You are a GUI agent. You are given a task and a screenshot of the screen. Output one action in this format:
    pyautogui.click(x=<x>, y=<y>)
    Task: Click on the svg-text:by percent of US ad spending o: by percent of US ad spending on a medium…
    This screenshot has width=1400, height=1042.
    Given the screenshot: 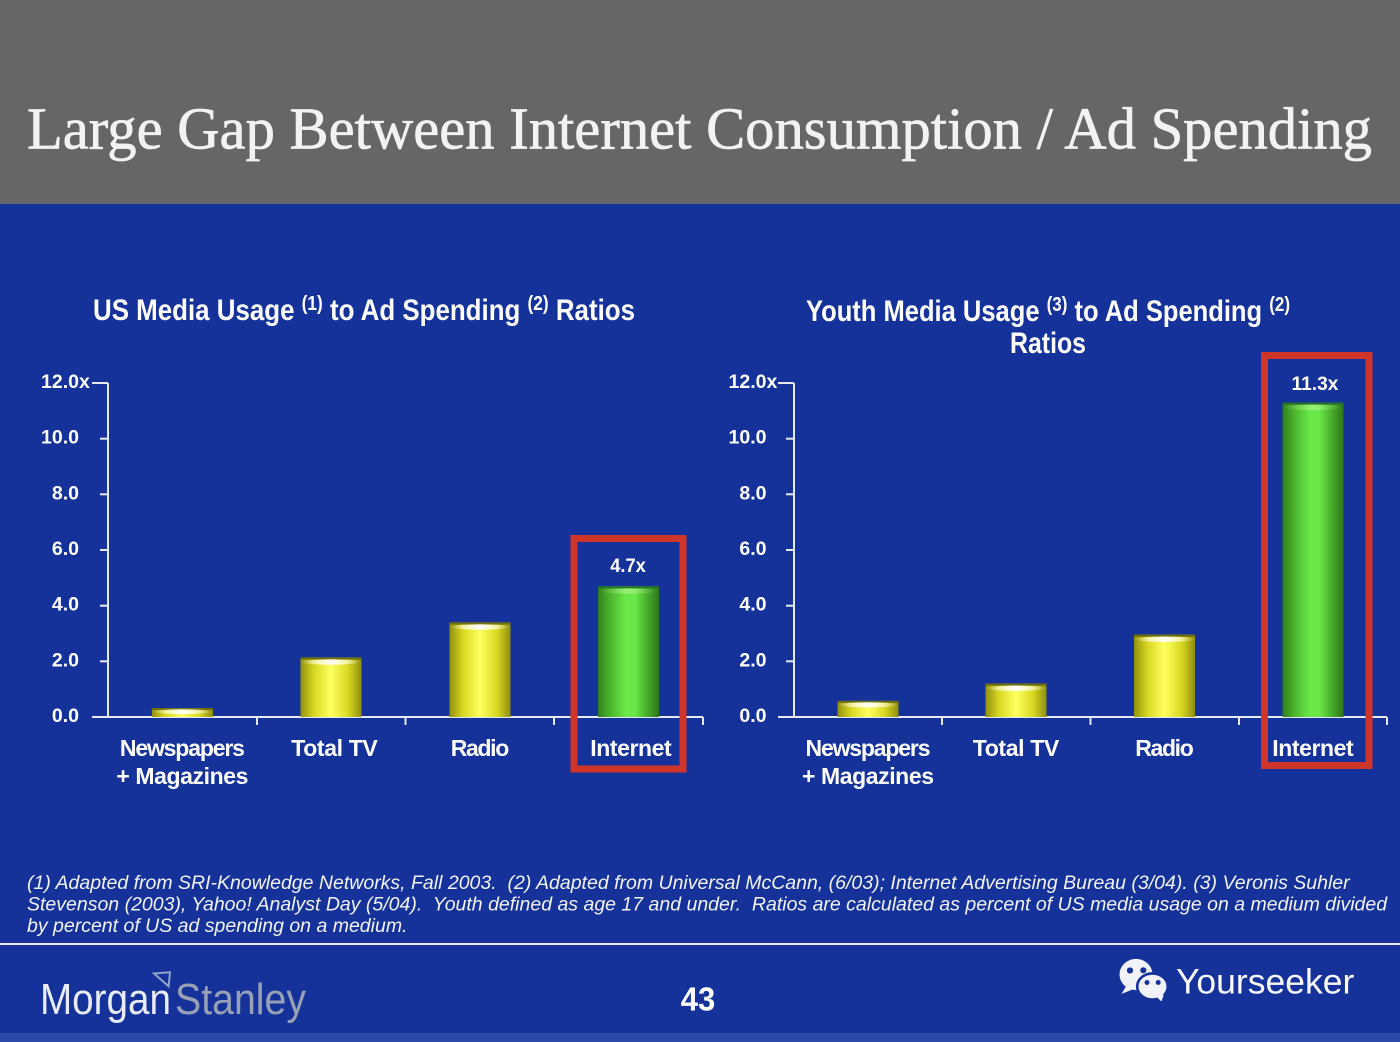 What is the action you would take?
    pyautogui.click(x=217, y=926)
    